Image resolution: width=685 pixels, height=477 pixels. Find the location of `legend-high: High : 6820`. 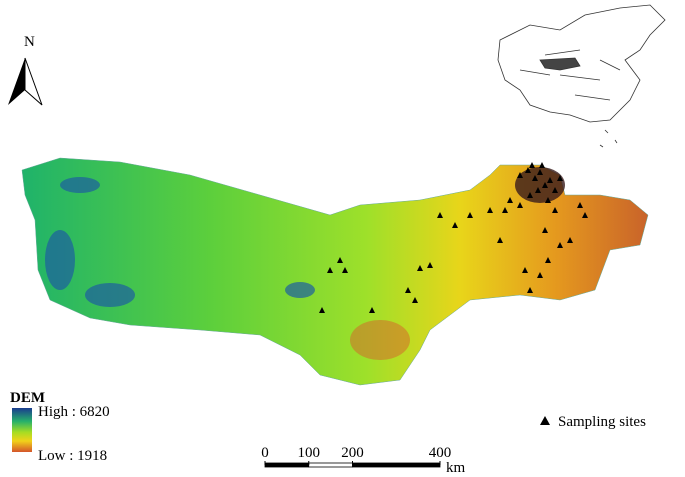

legend-high: High : 6820 is located at coordinates (74, 412).